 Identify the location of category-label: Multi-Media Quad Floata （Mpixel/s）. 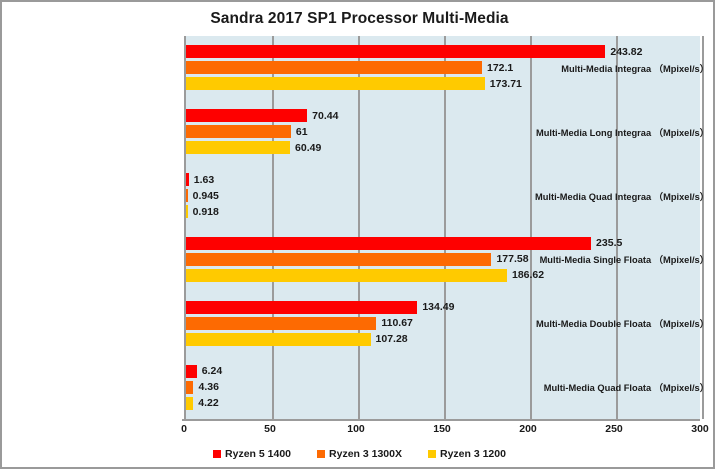
(626, 388).